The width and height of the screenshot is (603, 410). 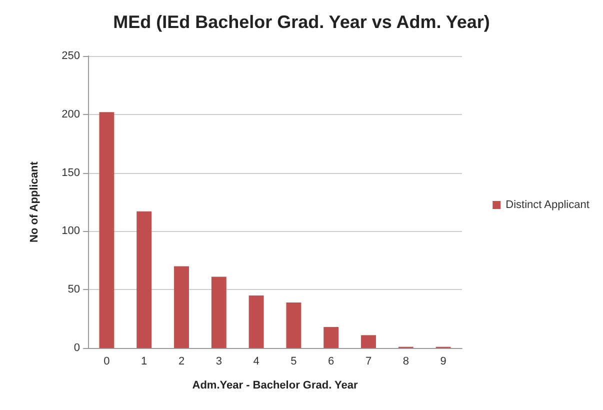 I want to click on y-tick-label: 250, so click(x=71, y=56).